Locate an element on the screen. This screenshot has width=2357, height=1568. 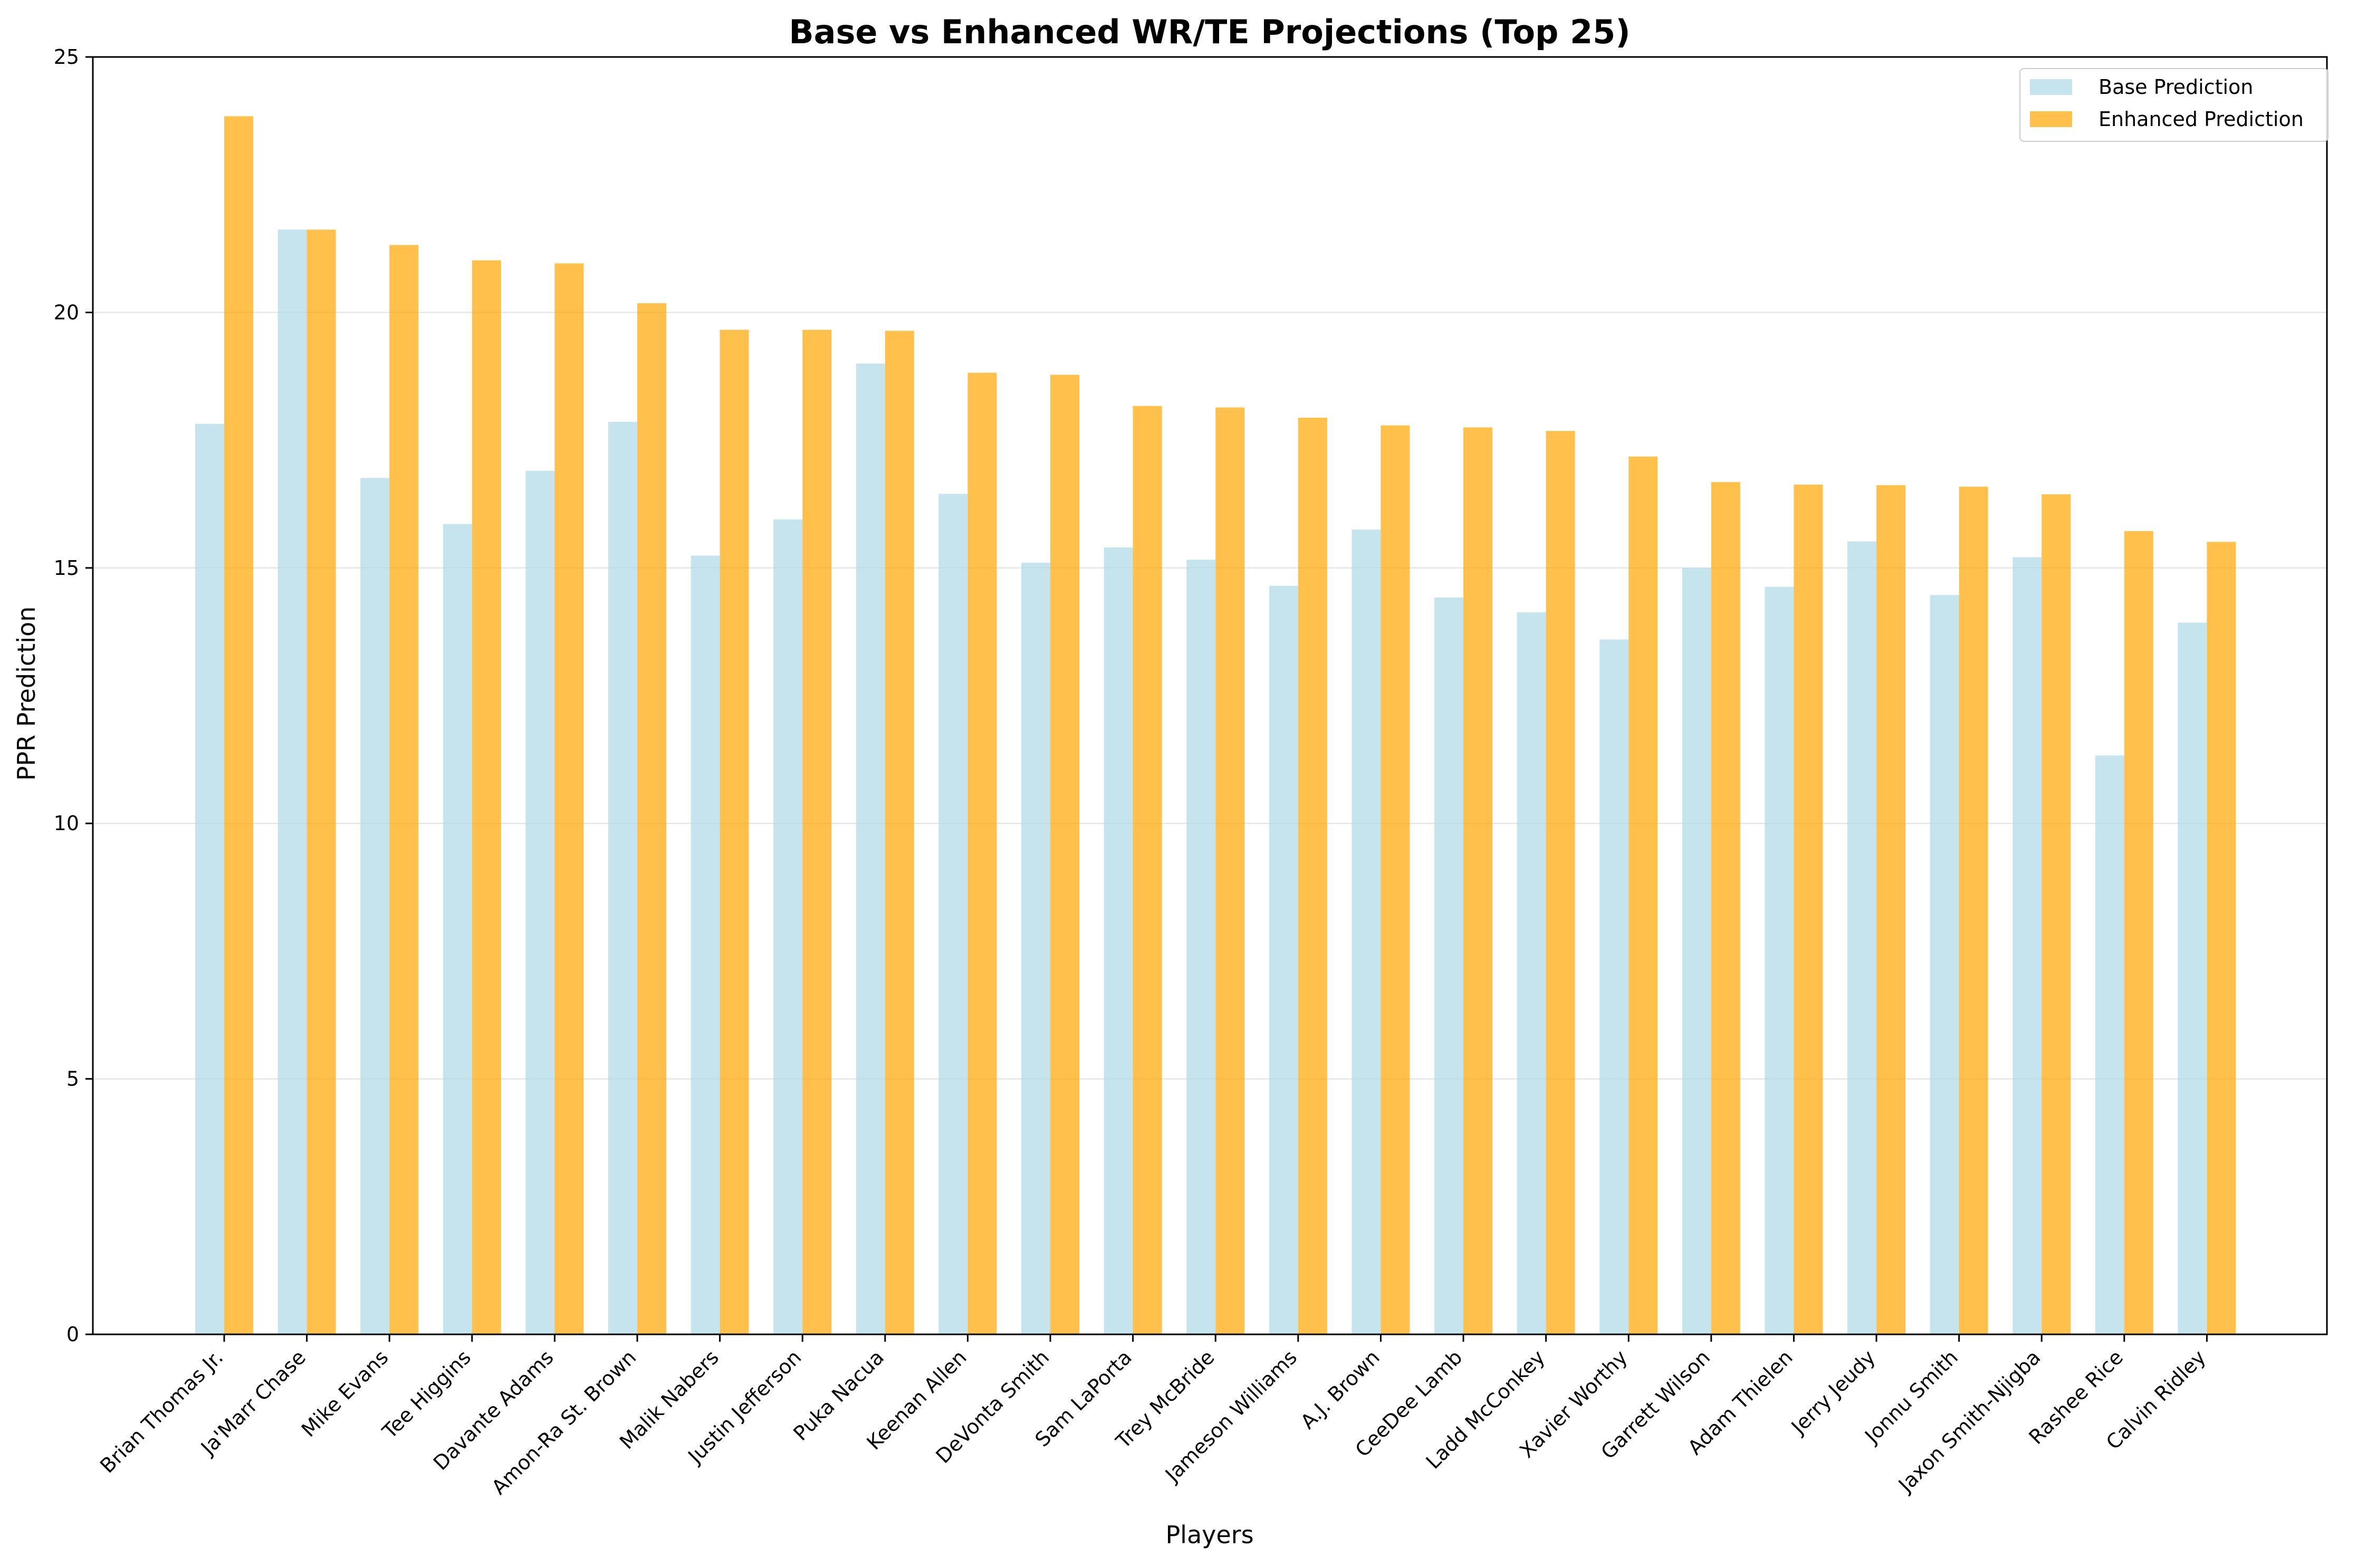
y-tick-label: 0 is located at coordinates (72, 1334).